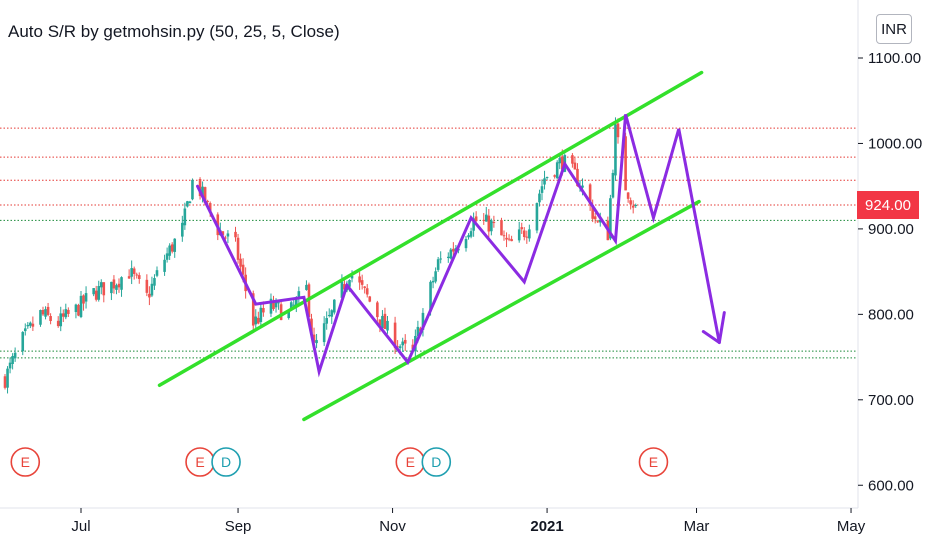  What do you see at coordinates (894, 58) in the screenshot?
I see `price-tick-label: 1100.00` at bounding box center [894, 58].